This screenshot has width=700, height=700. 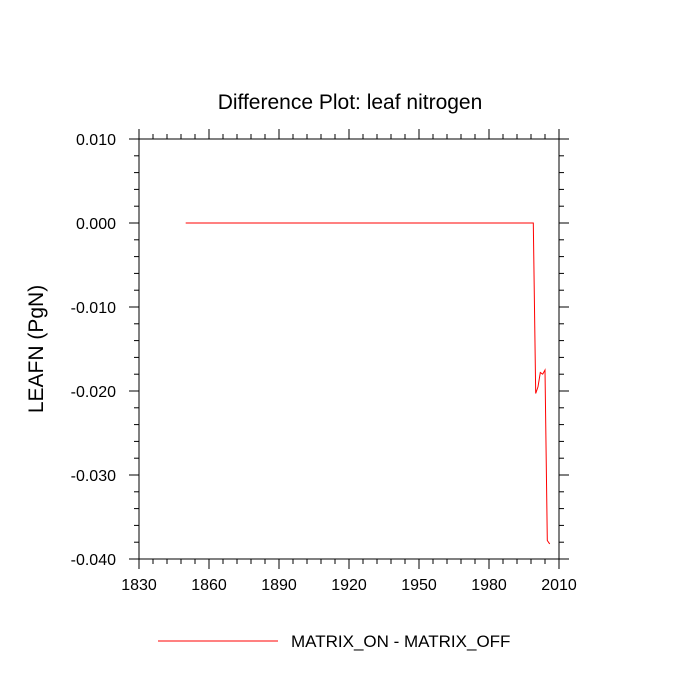 What do you see at coordinates (96, 140) in the screenshot?
I see `y-tick-label: 0.010` at bounding box center [96, 140].